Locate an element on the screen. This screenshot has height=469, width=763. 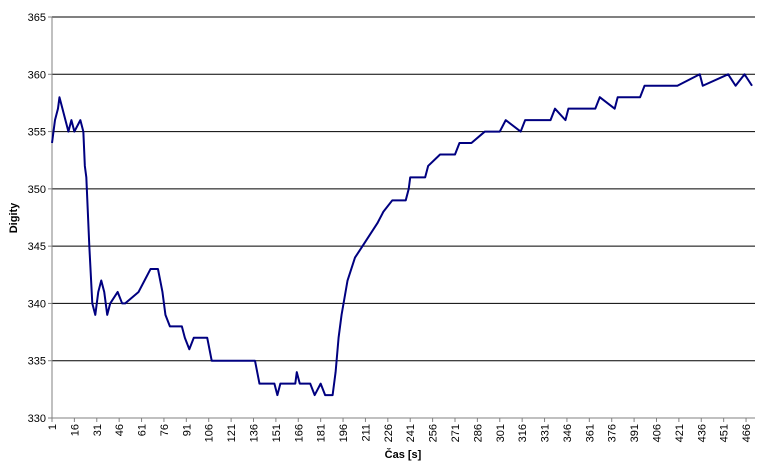
y-tick-label: 340 is located at coordinates (37, 304).